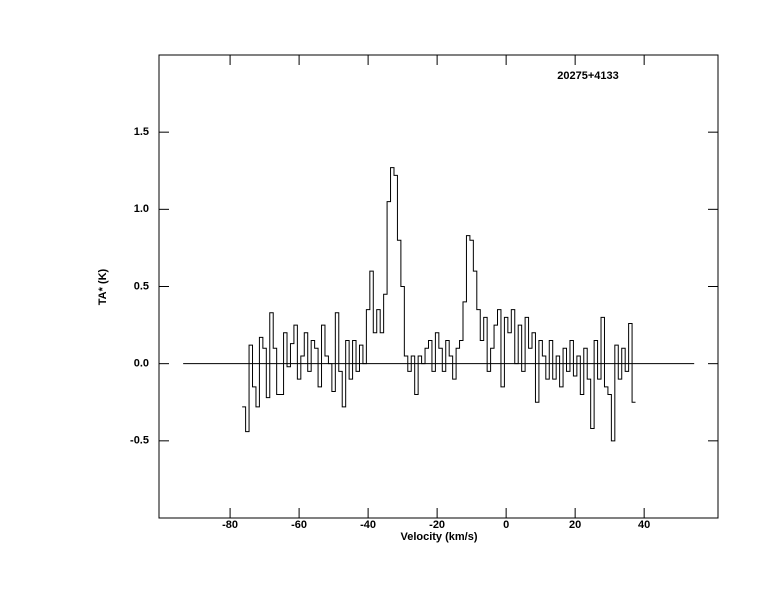 This screenshot has height=612, width=774. What do you see at coordinates (299, 525) in the screenshot?
I see `x-tick-label: -60` at bounding box center [299, 525].